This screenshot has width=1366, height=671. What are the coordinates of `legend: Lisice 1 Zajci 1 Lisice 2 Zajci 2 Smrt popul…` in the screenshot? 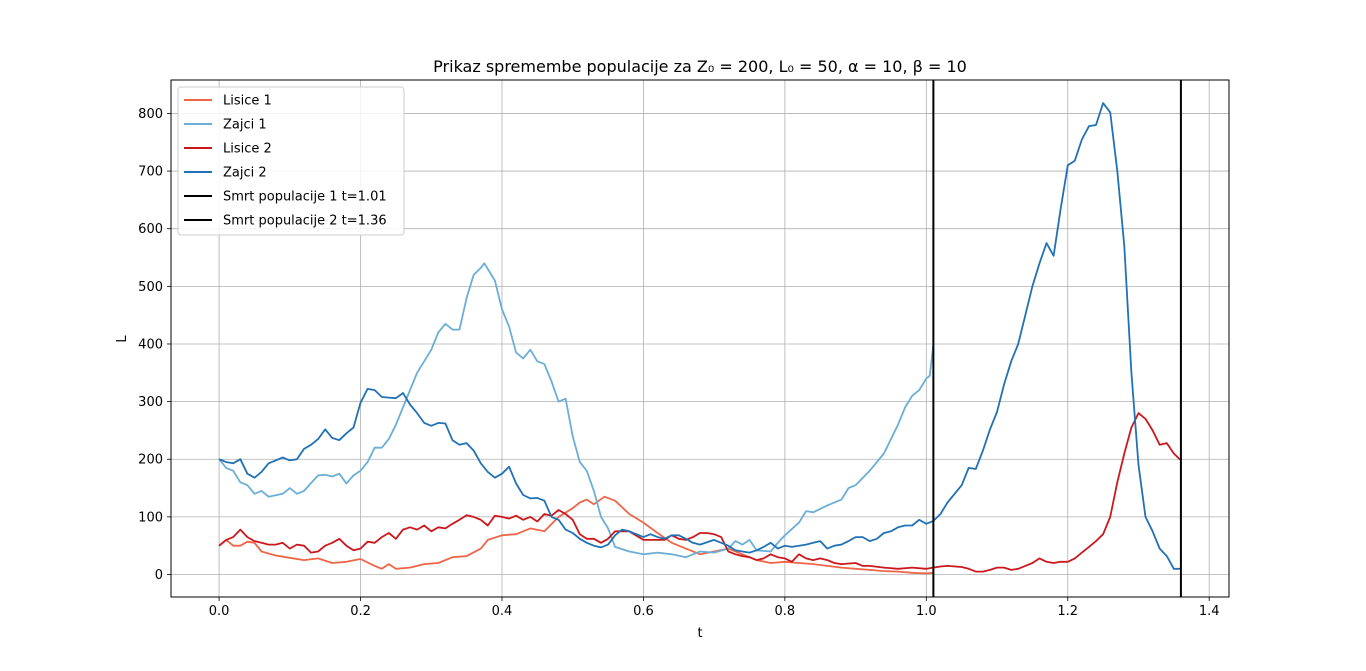 It's located at (291, 161).